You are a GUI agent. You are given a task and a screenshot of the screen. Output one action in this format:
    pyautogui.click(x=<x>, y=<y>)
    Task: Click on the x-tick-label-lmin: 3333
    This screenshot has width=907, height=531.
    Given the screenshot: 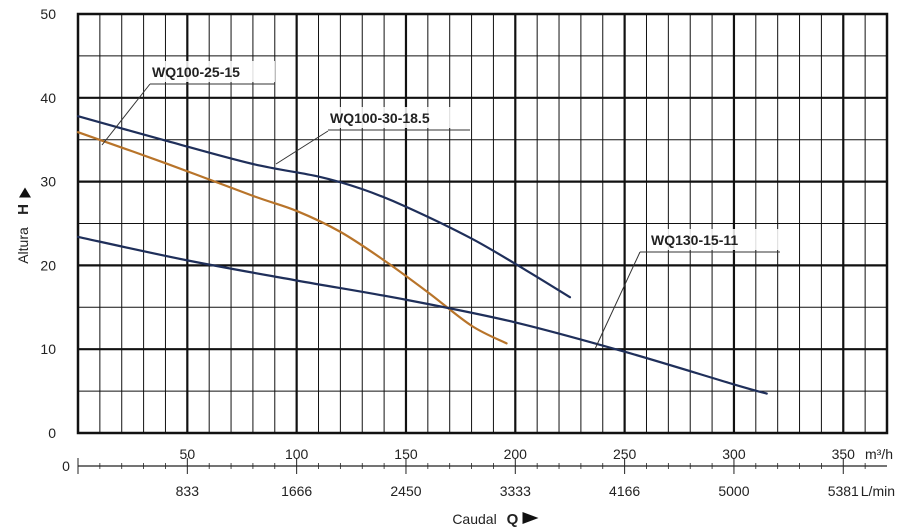 What is the action you would take?
    pyautogui.click(x=515, y=491)
    